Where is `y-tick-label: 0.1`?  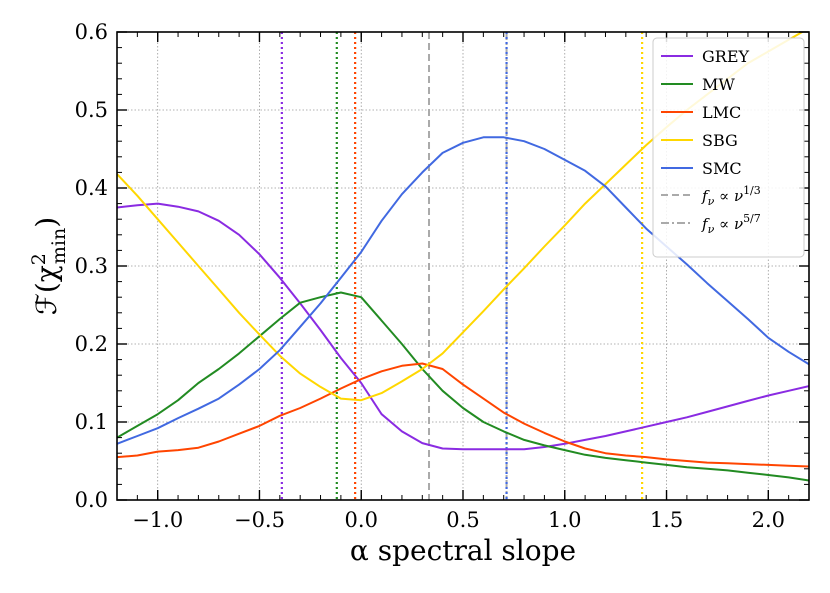
y-tick-label: 0.1 is located at coordinates (91, 422).